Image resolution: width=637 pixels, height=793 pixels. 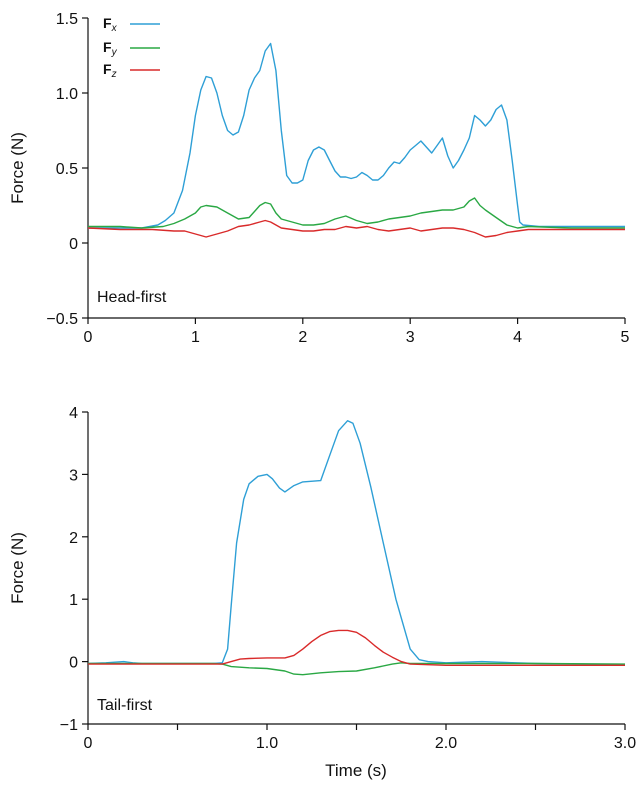 What do you see at coordinates (195, 337) in the screenshot?
I see `x-tick-label: 1` at bounding box center [195, 337].